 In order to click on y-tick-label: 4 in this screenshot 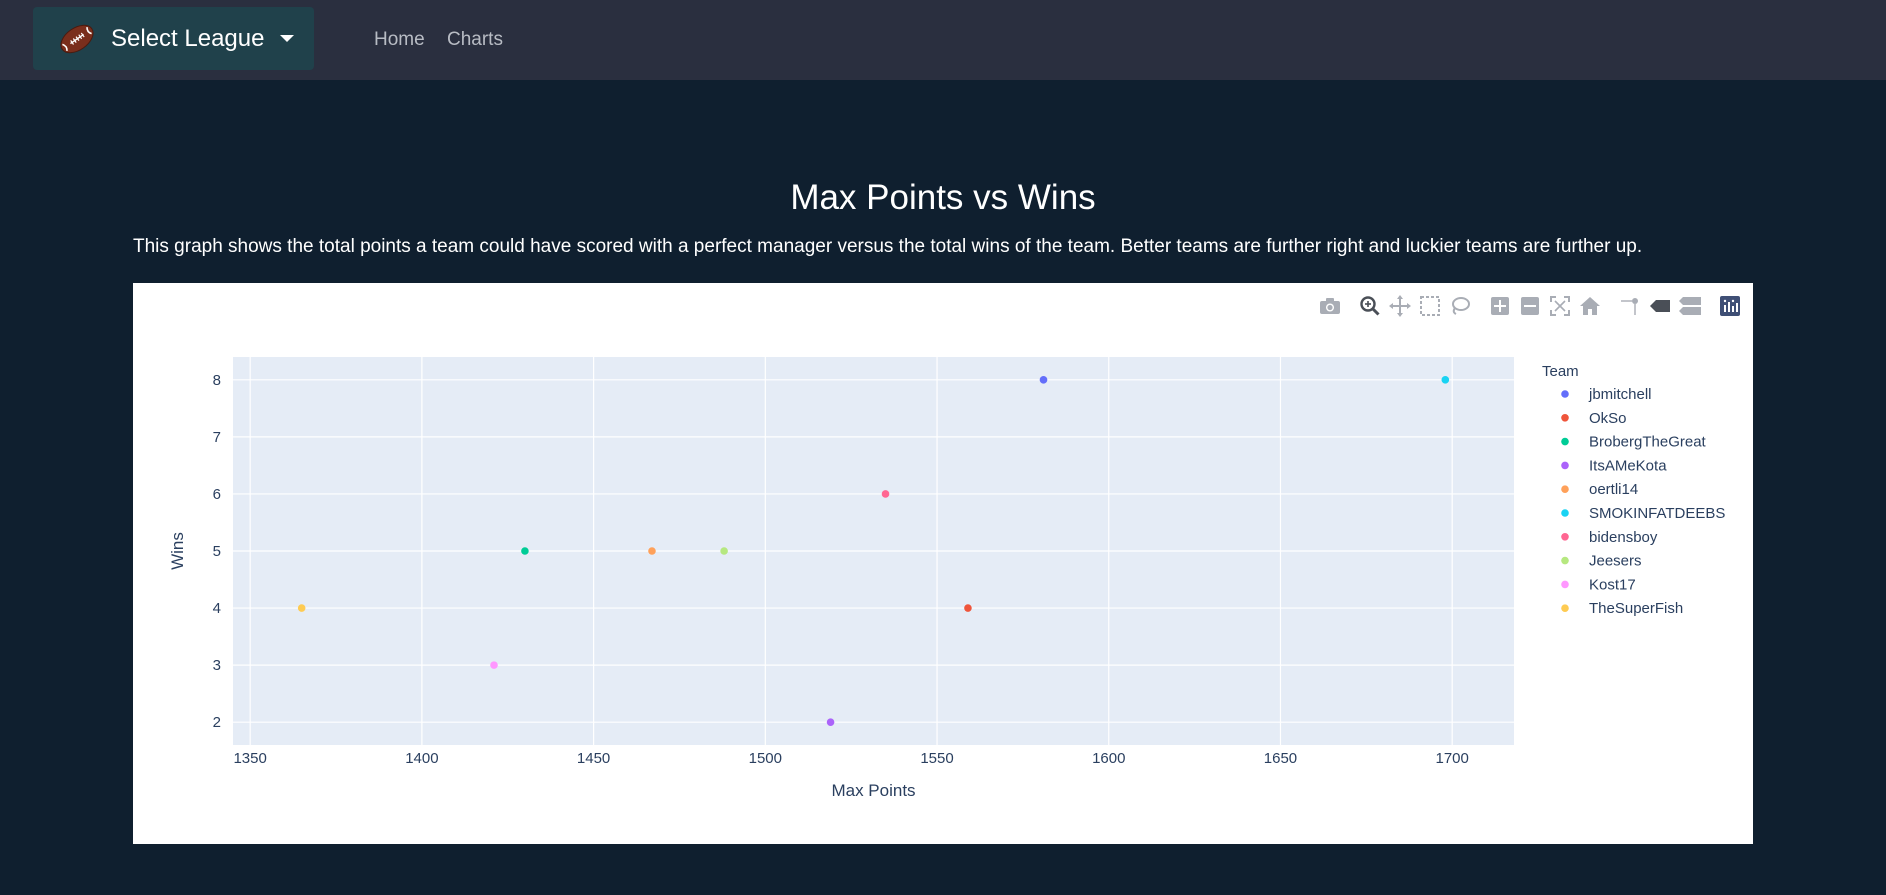, I will do `click(217, 608)`.